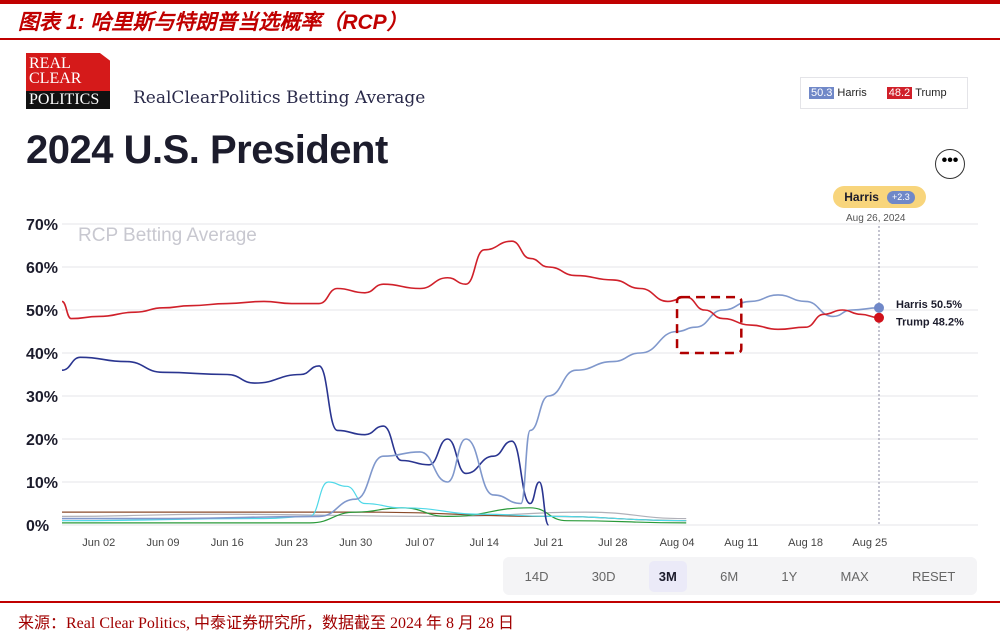  What do you see at coordinates (470, 285) in the screenshot?
I see `series-line-trump` at bounding box center [470, 285].